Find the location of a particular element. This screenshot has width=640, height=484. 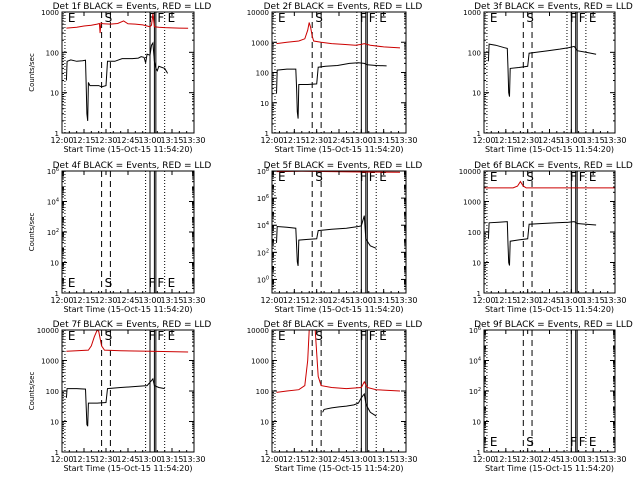

y-tick-label: 10⁶ is located at coordinates (263, 198).